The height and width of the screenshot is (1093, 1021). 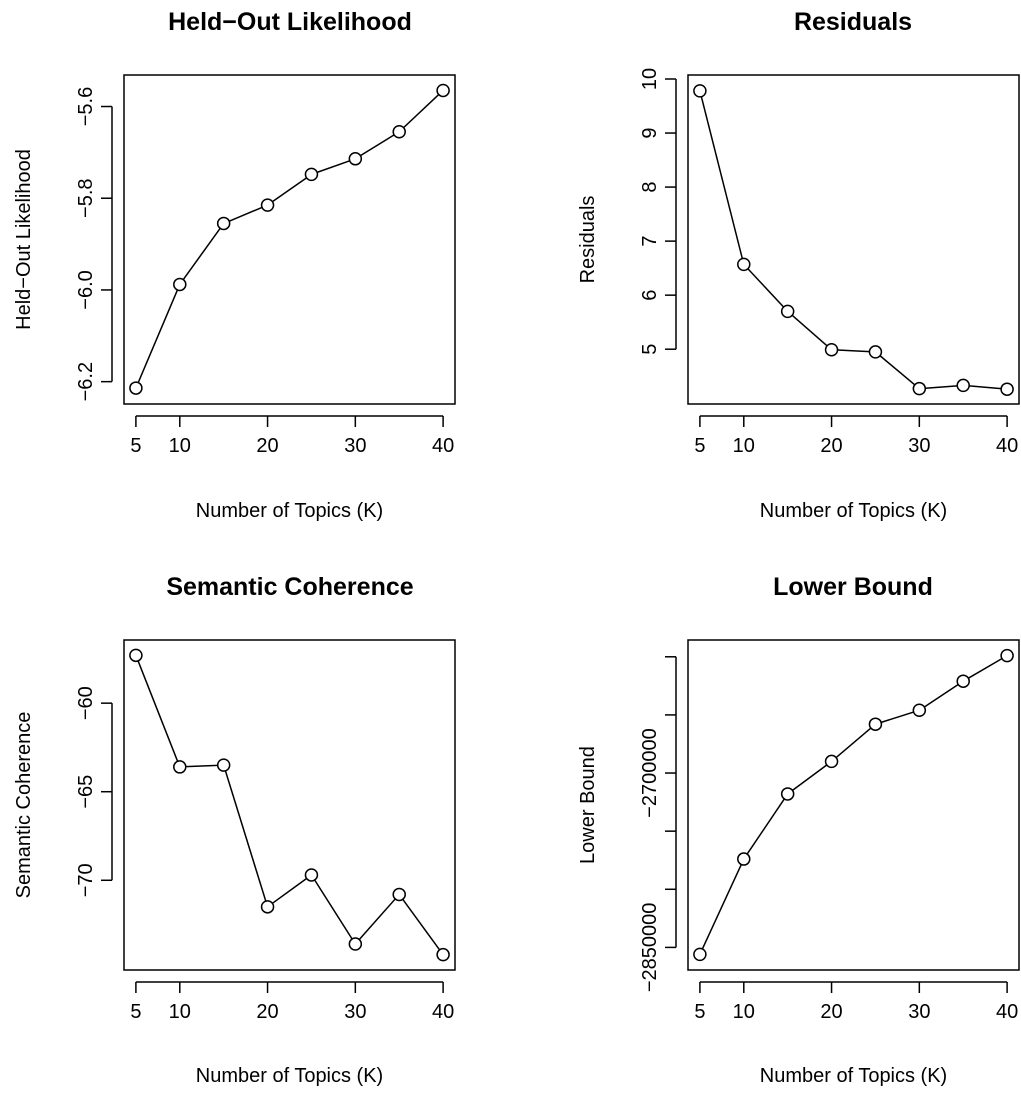 I want to click on y-tick-label: −65, so click(x=86, y=792).